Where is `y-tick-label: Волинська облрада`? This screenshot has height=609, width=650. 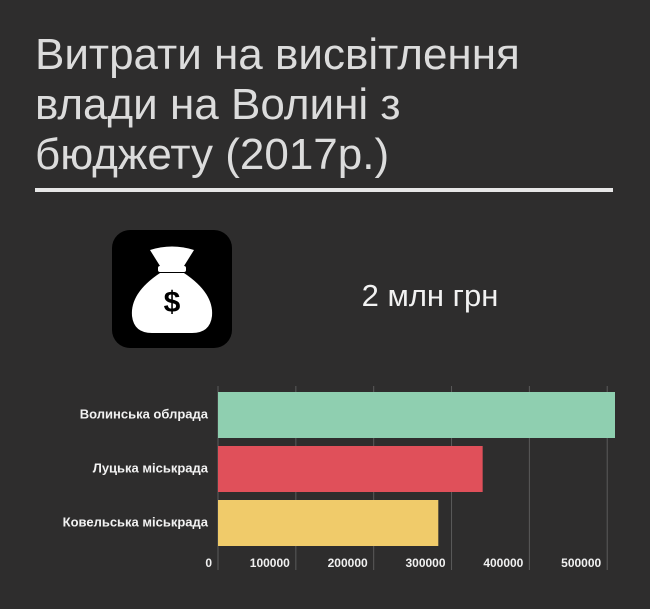 y-tick-label: Волинська облрада is located at coordinates (144, 413).